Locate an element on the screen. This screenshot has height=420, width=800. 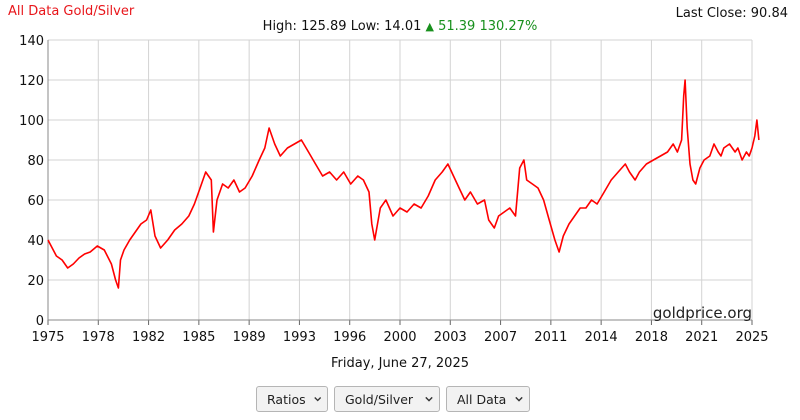
y-tick-label: 140 is located at coordinates (31, 41).